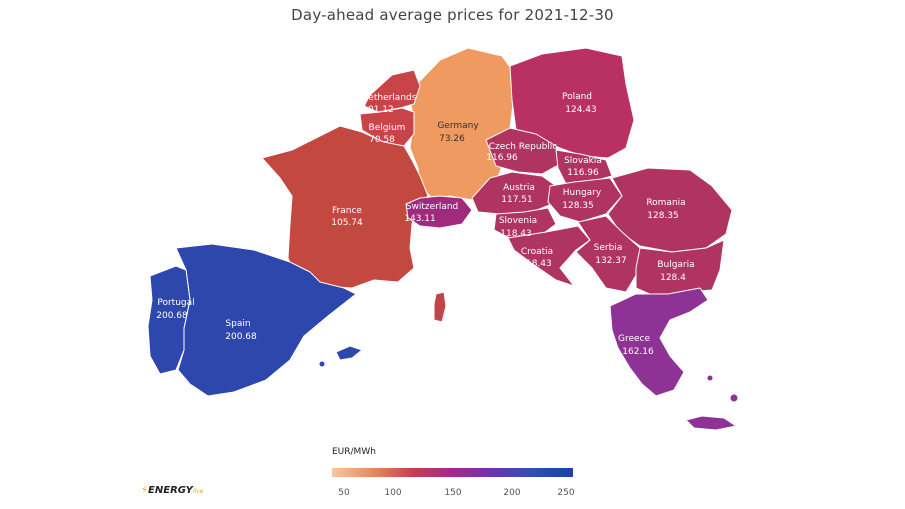  Describe the element at coordinates (344, 493) in the screenshot. I see `legend-tick-50: 50` at that location.